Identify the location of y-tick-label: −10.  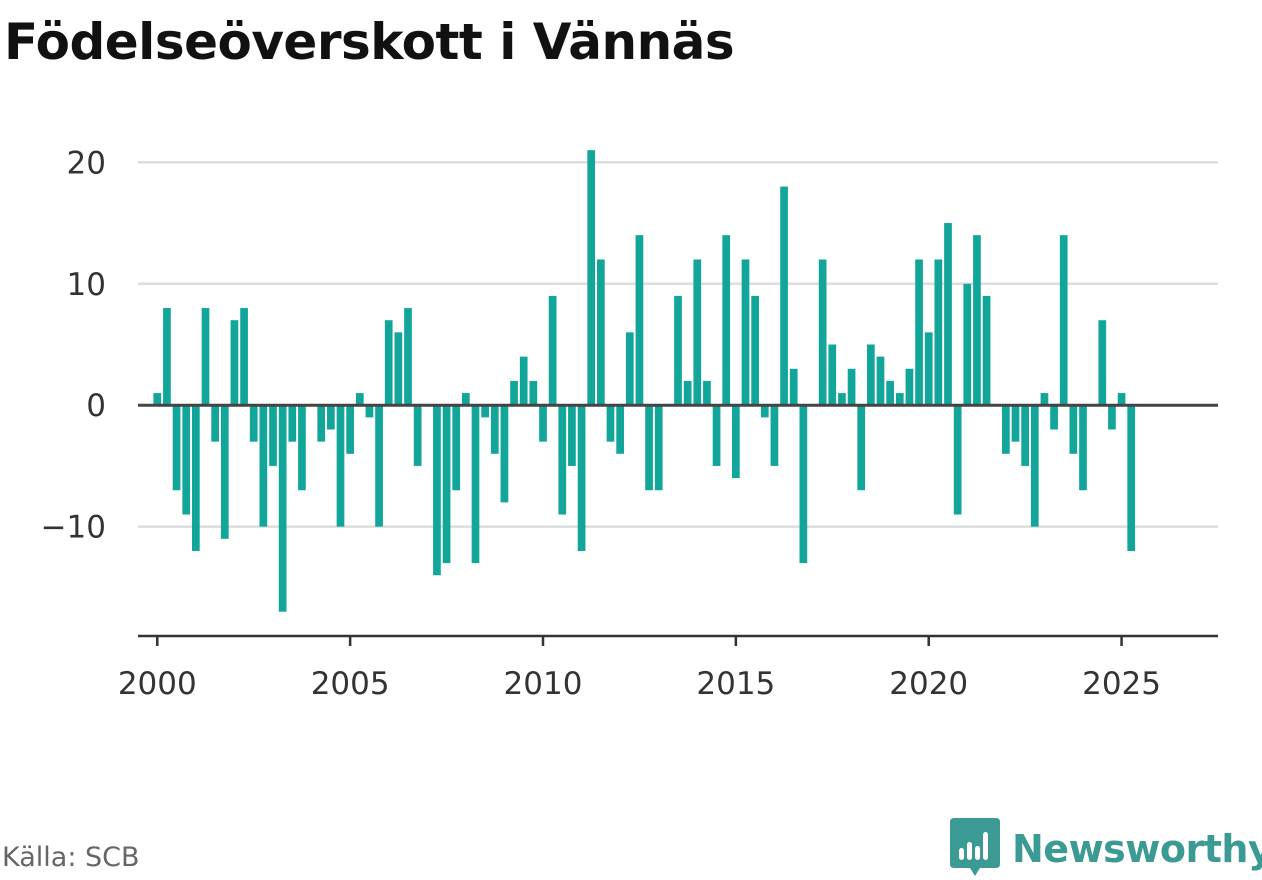
(73, 528).